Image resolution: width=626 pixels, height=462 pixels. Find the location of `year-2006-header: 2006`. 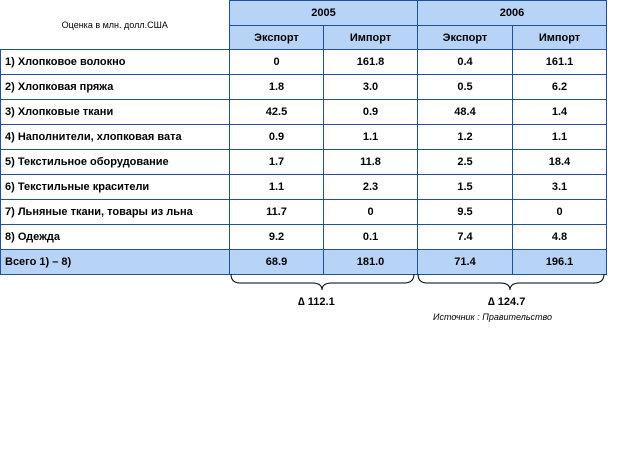

year-2006-header: 2006 is located at coordinates (512, 13).